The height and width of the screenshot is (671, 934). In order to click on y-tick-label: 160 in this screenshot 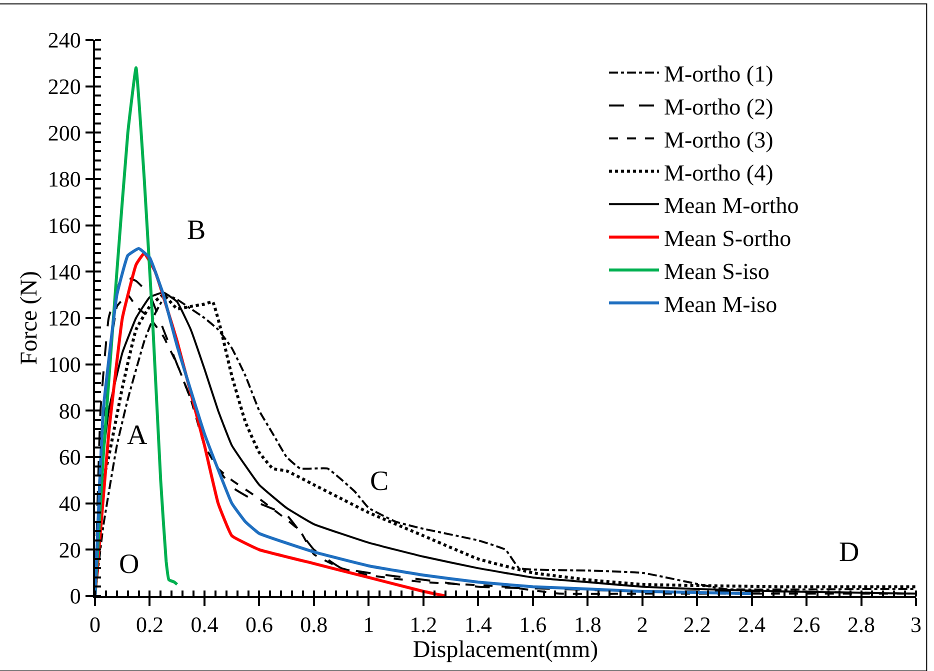, I will do `click(64, 225)`.